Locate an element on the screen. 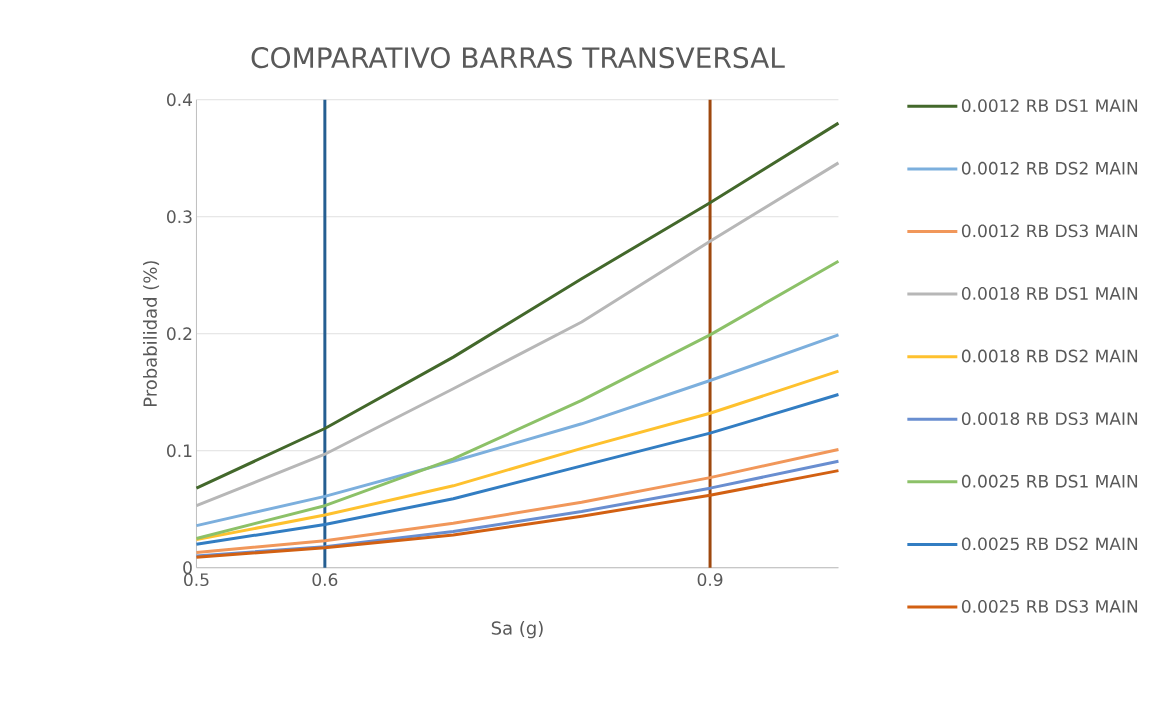  legend-label: 0.0012 RB DS1 MAIN is located at coordinates (1049, 106).